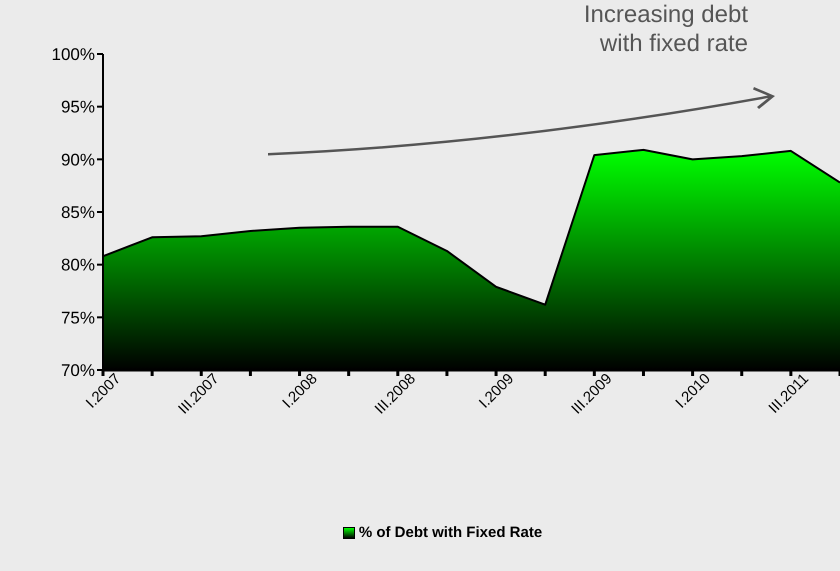  Describe the element at coordinates (77, 160) in the screenshot. I see `y-tick-label: 90%` at that location.